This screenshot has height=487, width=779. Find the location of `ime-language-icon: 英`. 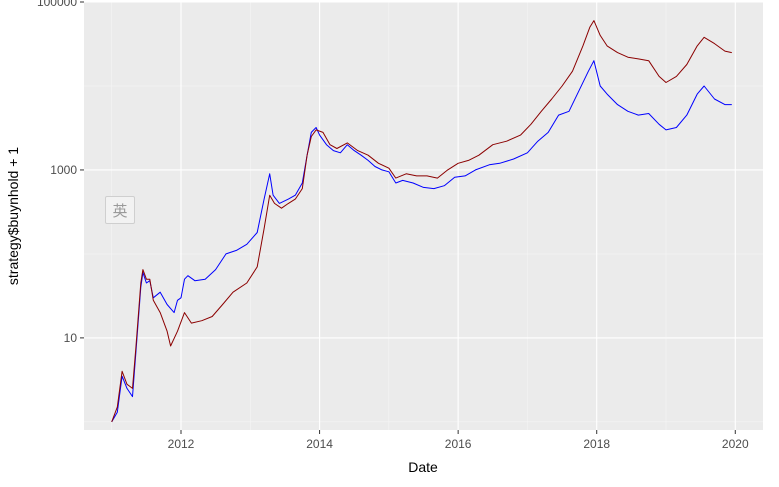

ime-language-icon: 英 is located at coordinates (120, 210).